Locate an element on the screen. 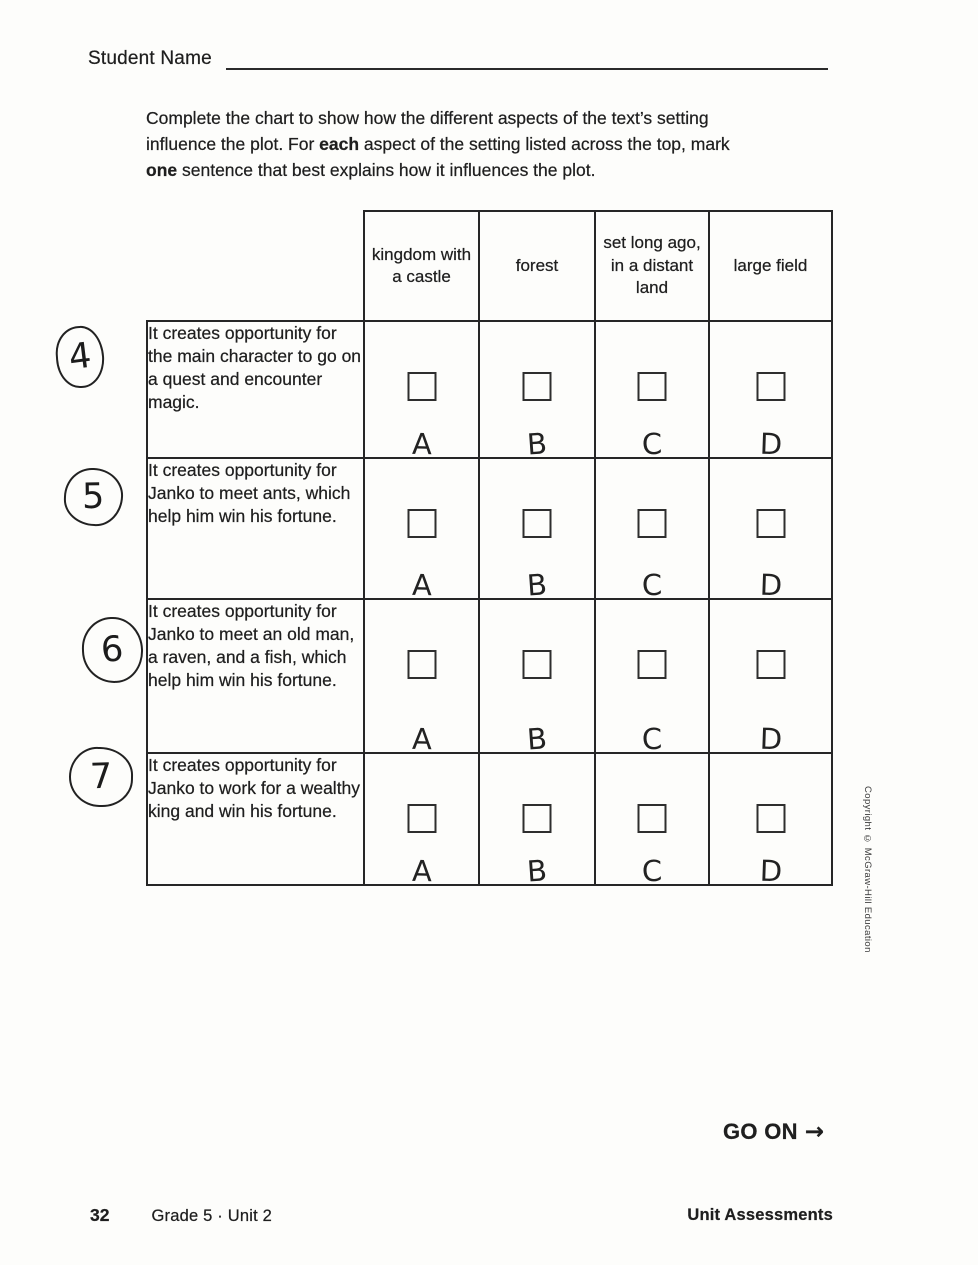 This screenshot has height=1265, width=978. instruction-bold-word: one is located at coordinates (162, 169).